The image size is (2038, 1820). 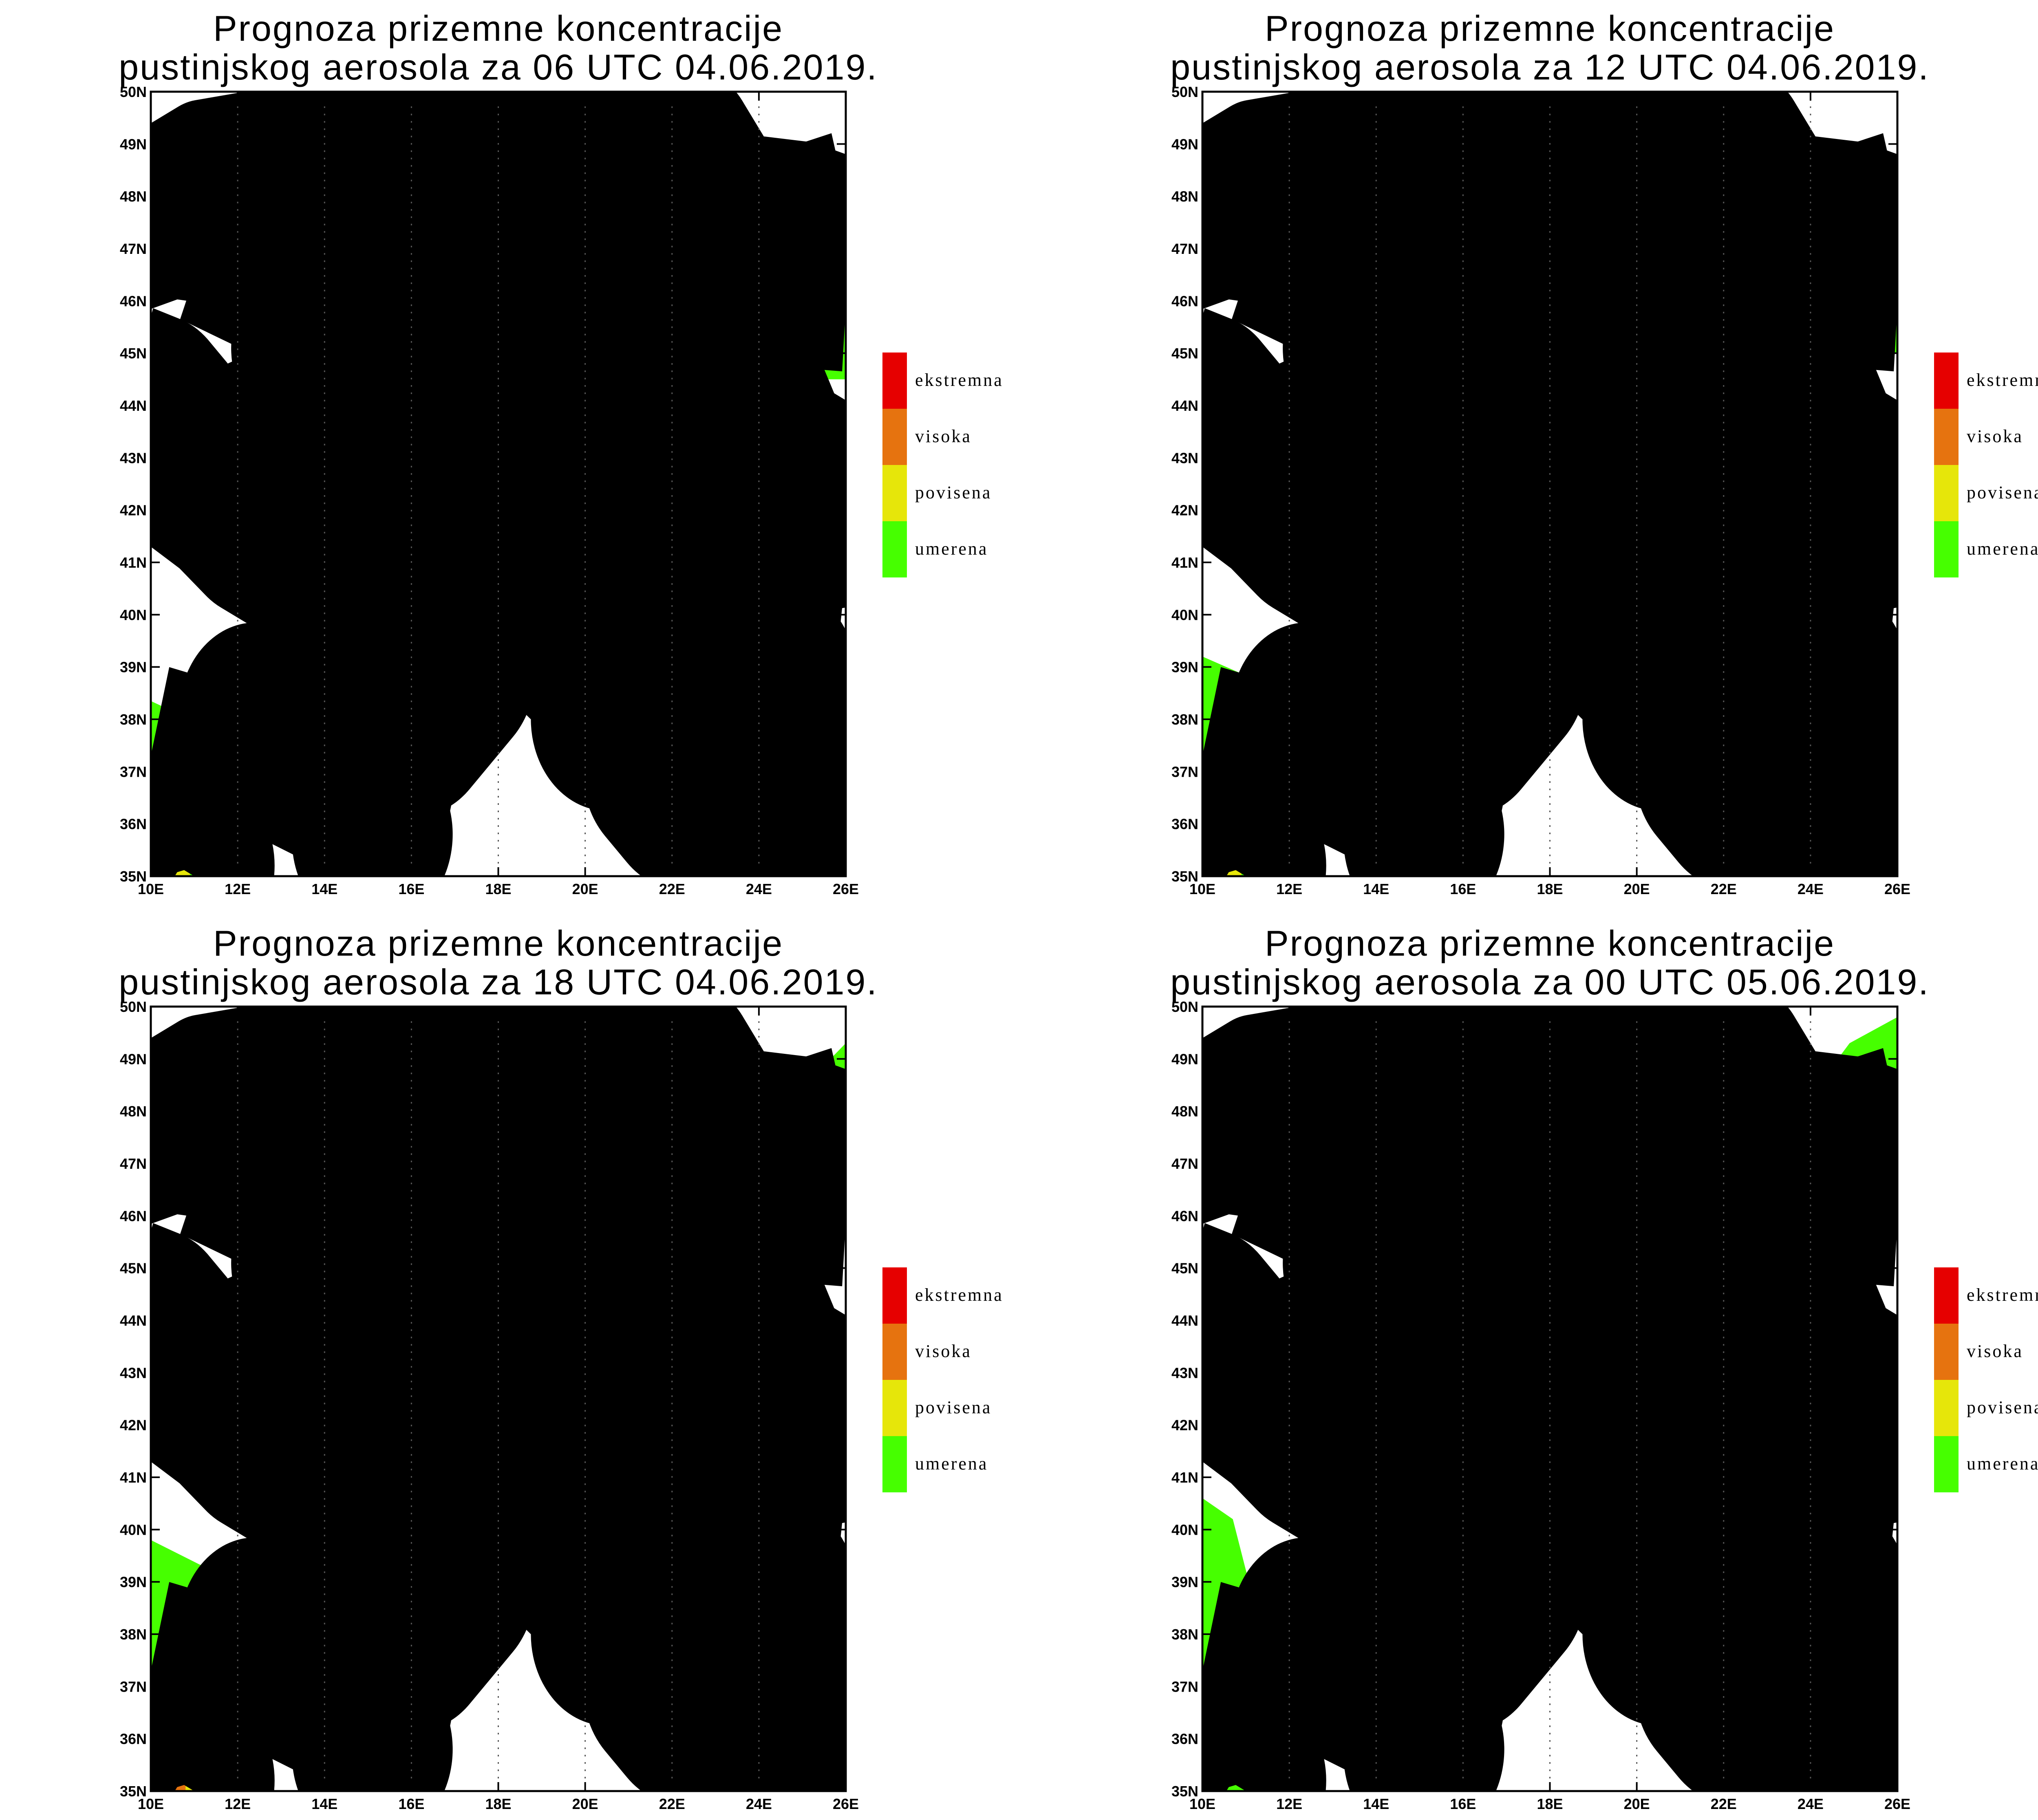 What do you see at coordinates (133, 1007) in the screenshot?
I see `lat-tick-label: 50N` at bounding box center [133, 1007].